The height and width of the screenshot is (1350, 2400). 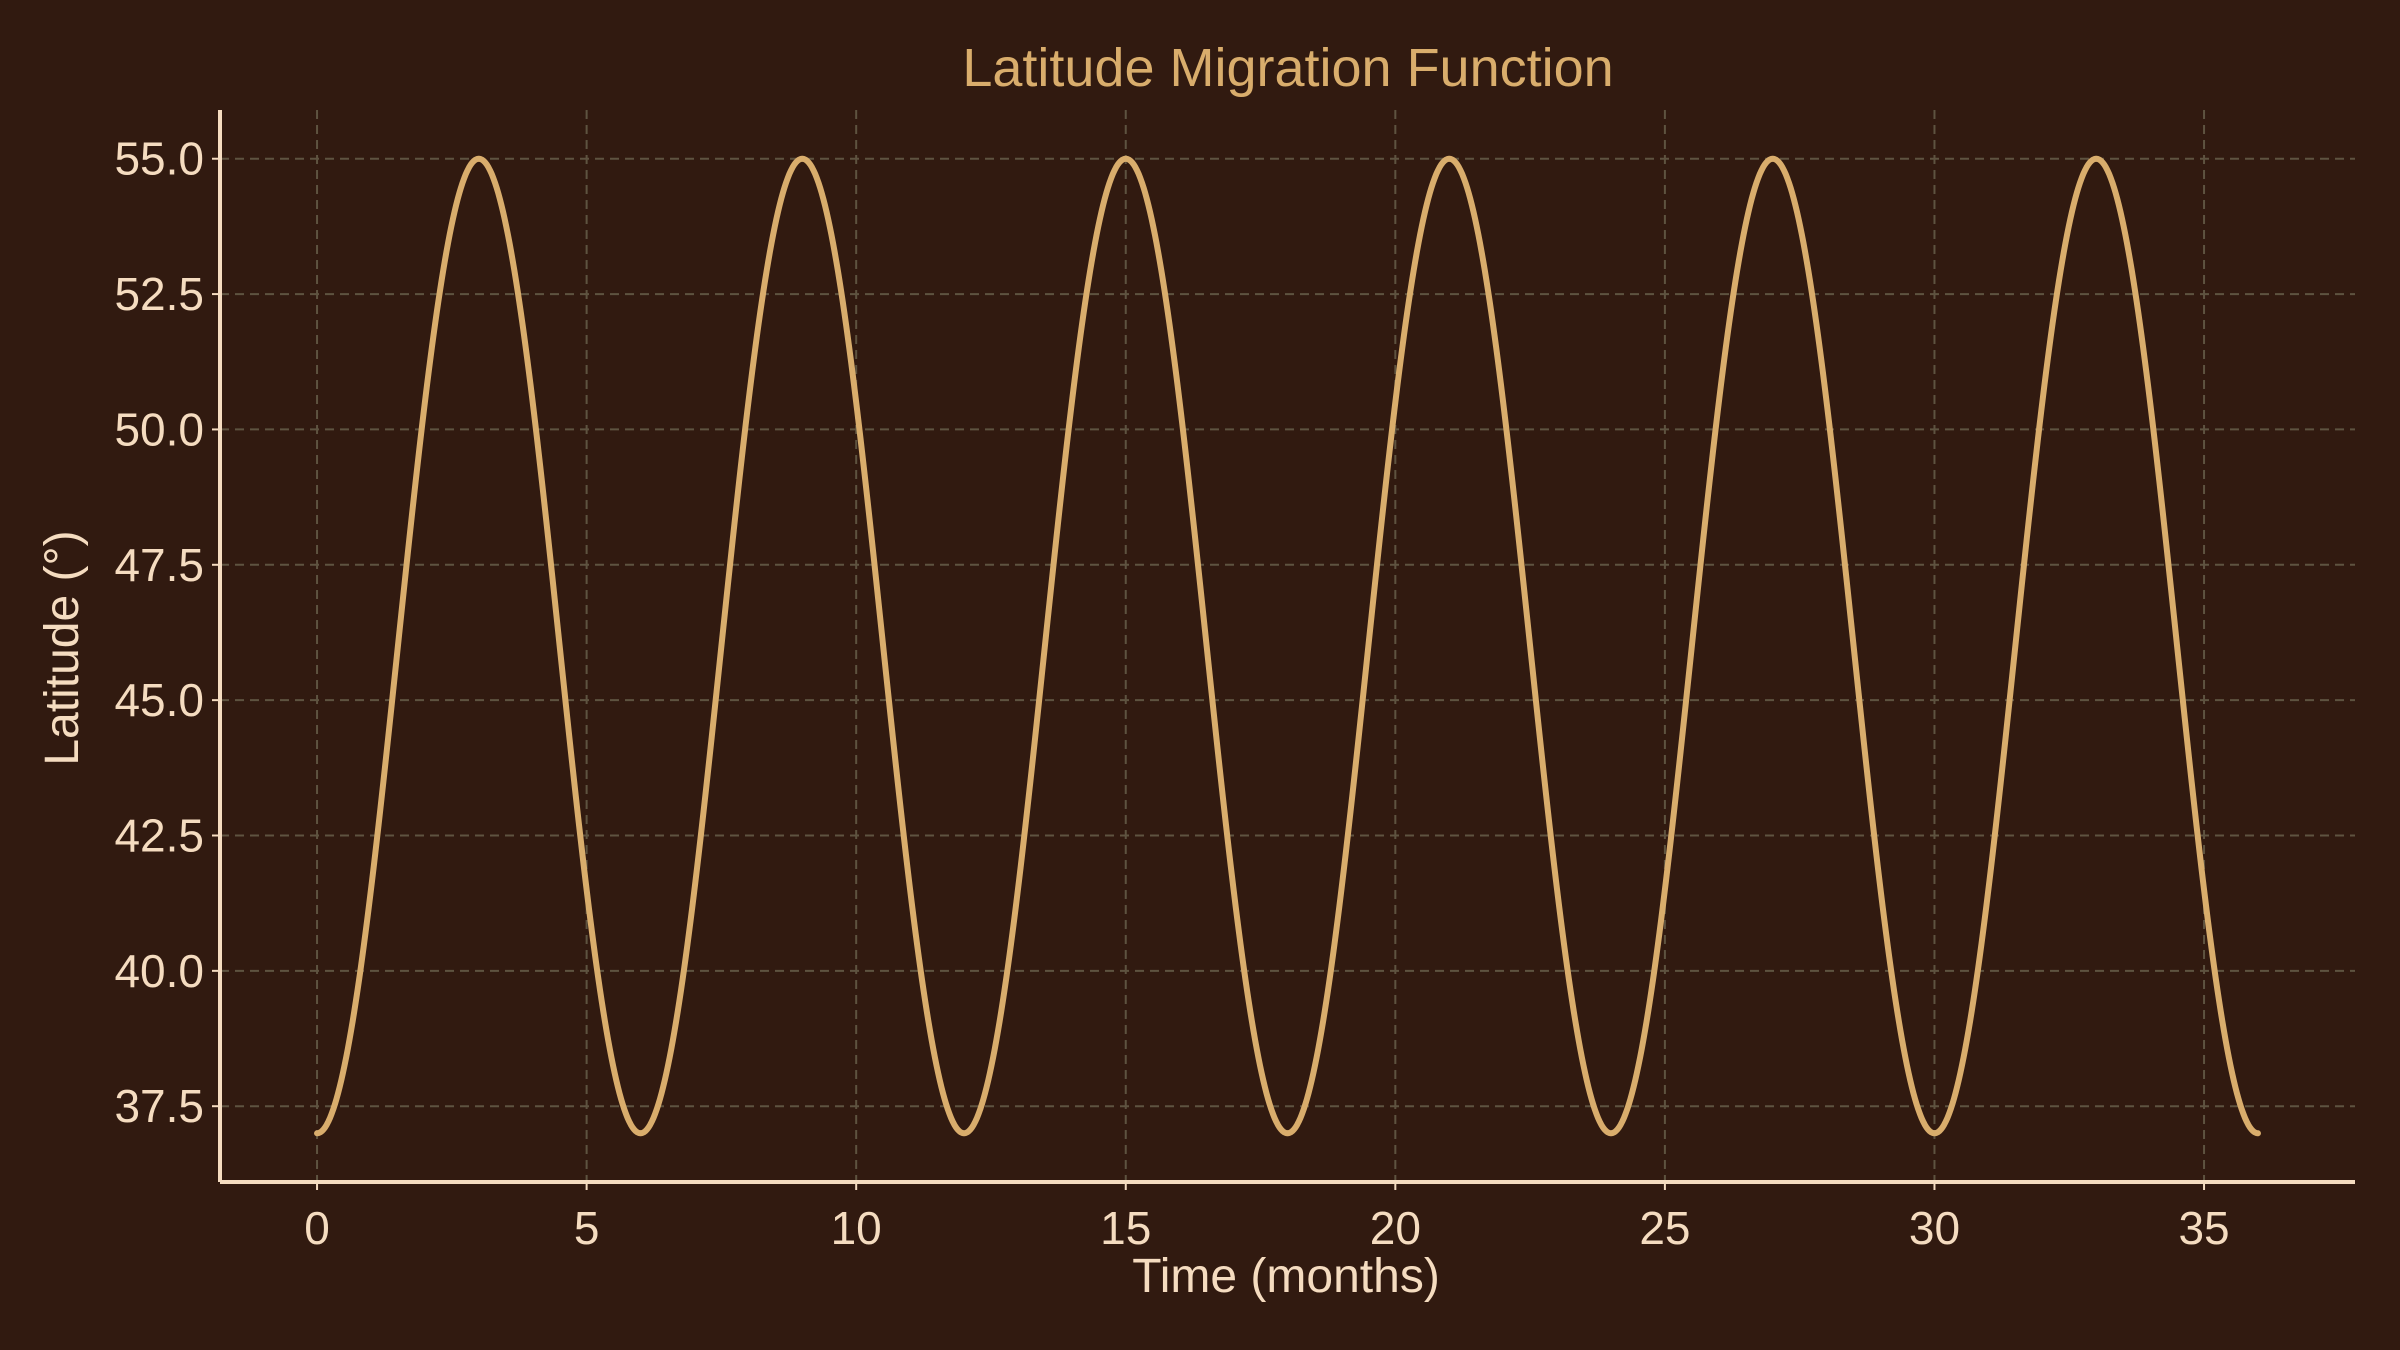 What do you see at coordinates (167, 632) in the screenshot?
I see `y-axis-ticks: 37.5 40.0 42.5 45.0 47.5 50.0 52.5 55.0` at bounding box center [167, 632].